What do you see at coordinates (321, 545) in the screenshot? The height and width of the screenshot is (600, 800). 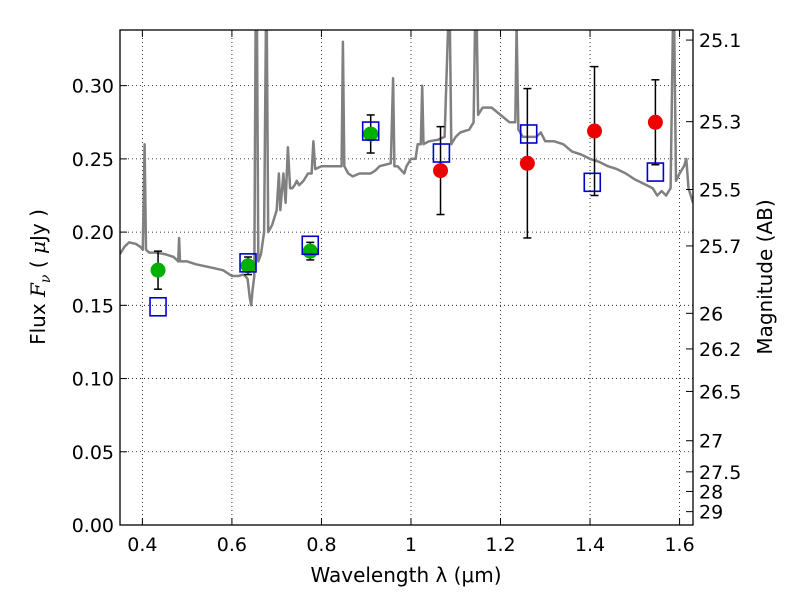 I see `x-tick-label: 0.8` at bounding box center [321, 545].